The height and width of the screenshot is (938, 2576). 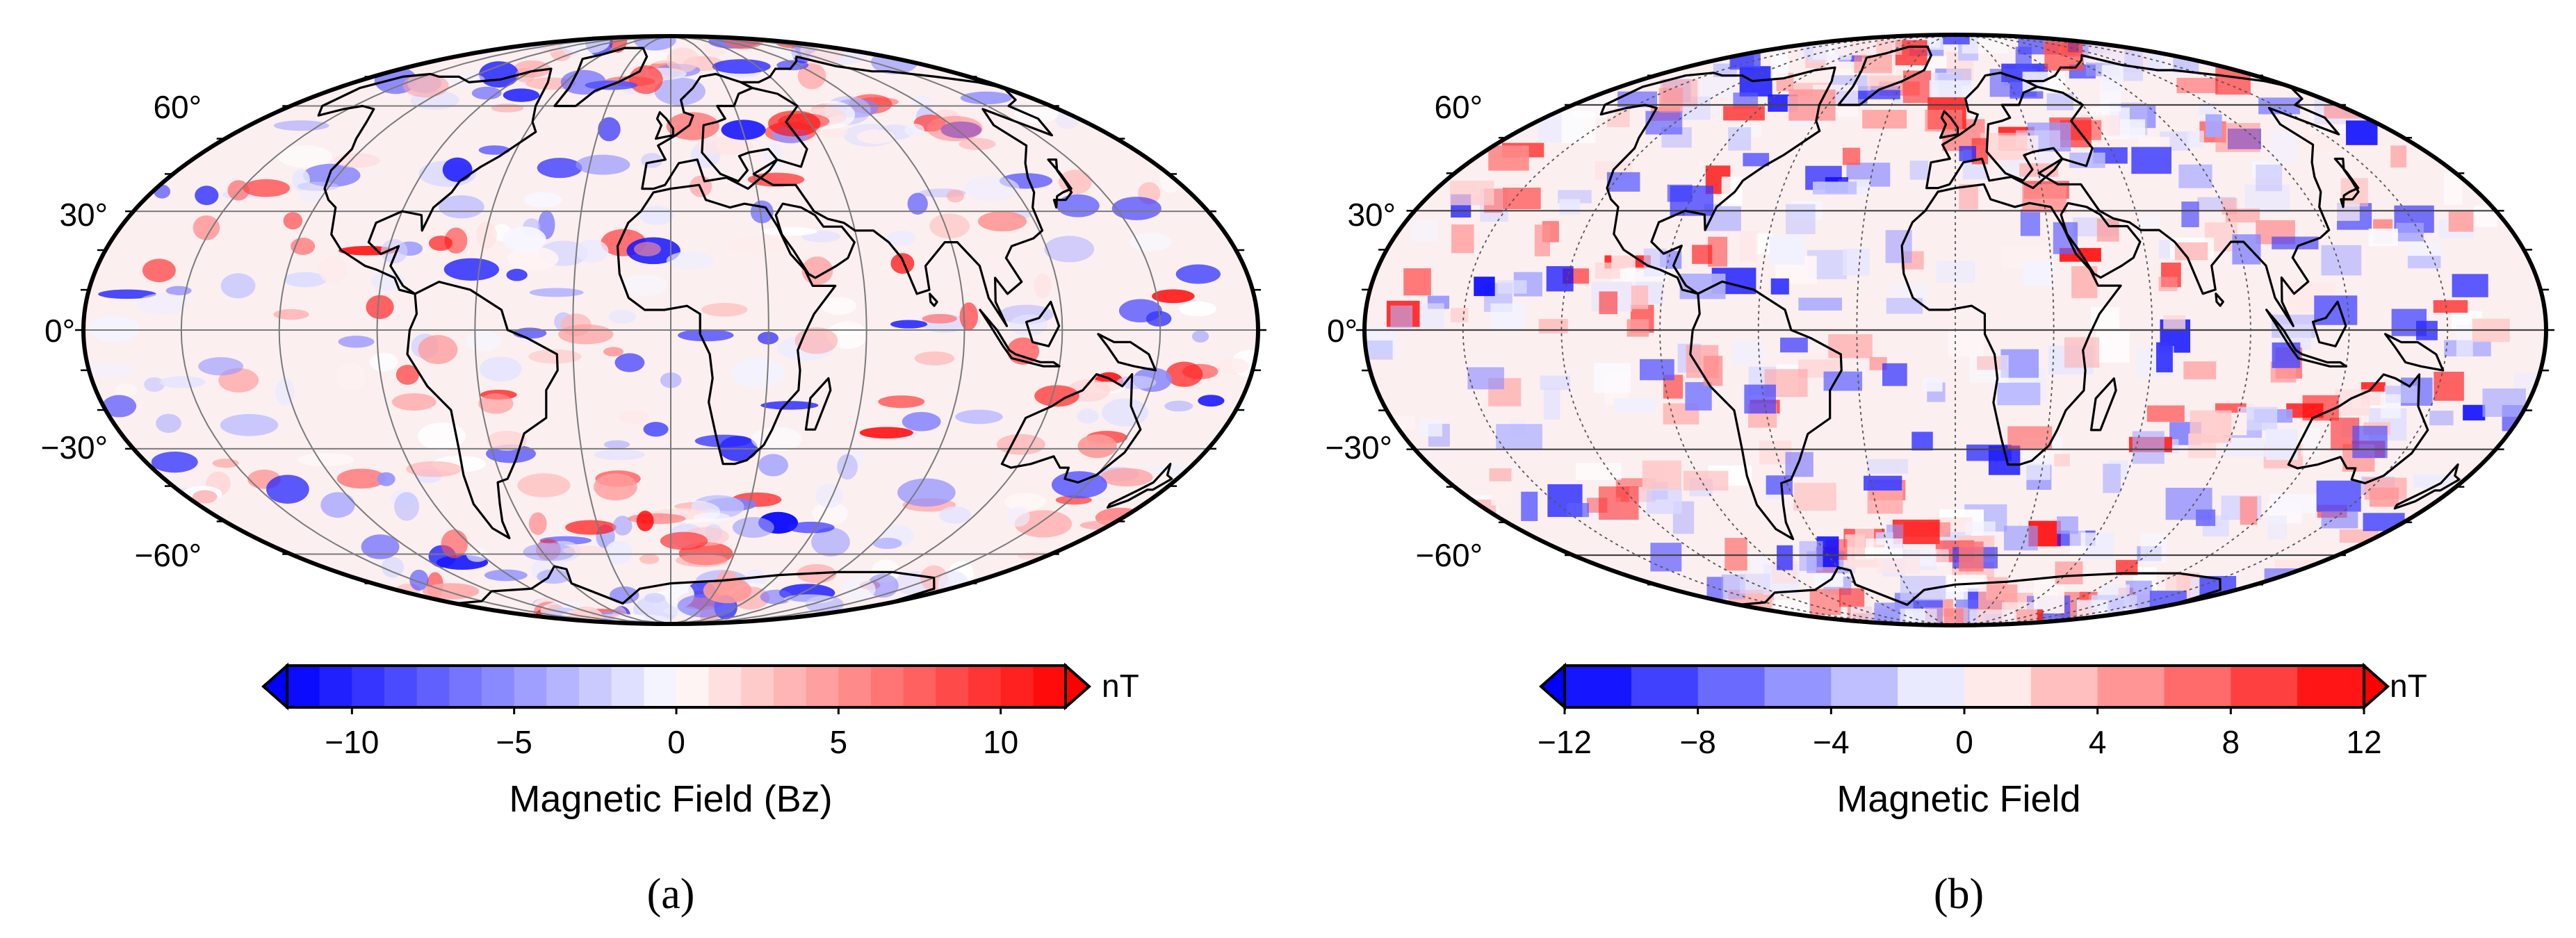 What do you see at coordinates (2346, 182) in the screenshot?
I see `coastline-japan` at bounding box center [2346, 182].